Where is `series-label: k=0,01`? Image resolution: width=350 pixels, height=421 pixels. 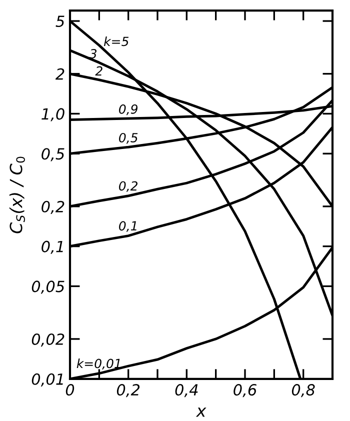
series-label: k=0,01 is located at coordinates (98, 364).